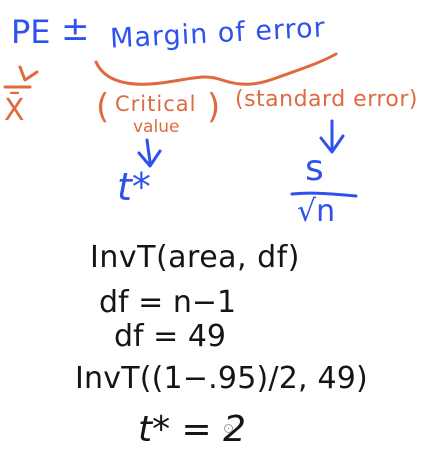 Image resolution: width=428 pixels, height=470 pixels. I want to click on standard-error-label: (standard error), so click(327, 99).